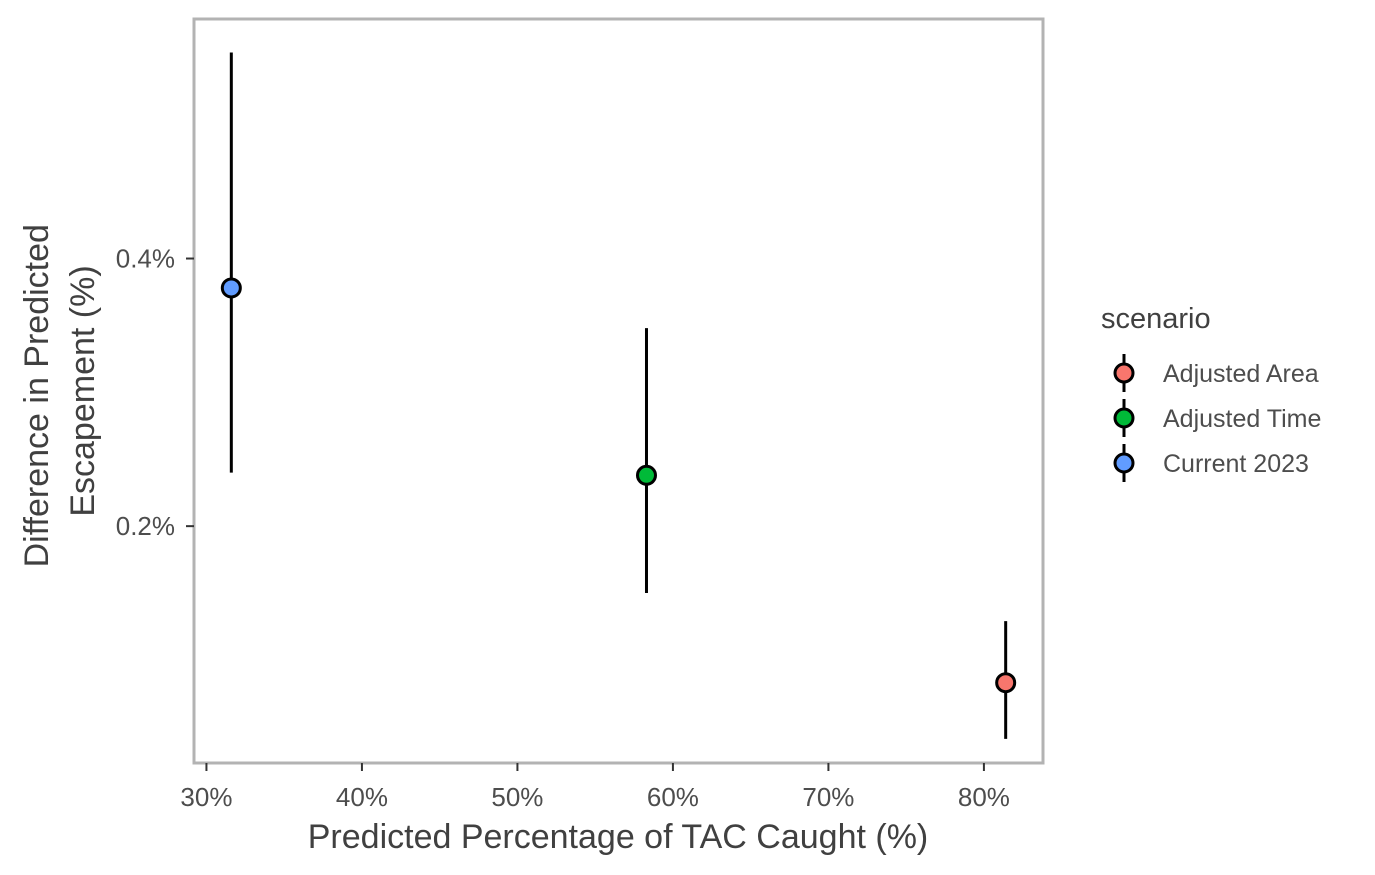 This screenshot has width=1375, height=875. Describe the element at coordinates (1242, 419) in the screenshot. I see `legend-label: Adjusted Time` at that location.